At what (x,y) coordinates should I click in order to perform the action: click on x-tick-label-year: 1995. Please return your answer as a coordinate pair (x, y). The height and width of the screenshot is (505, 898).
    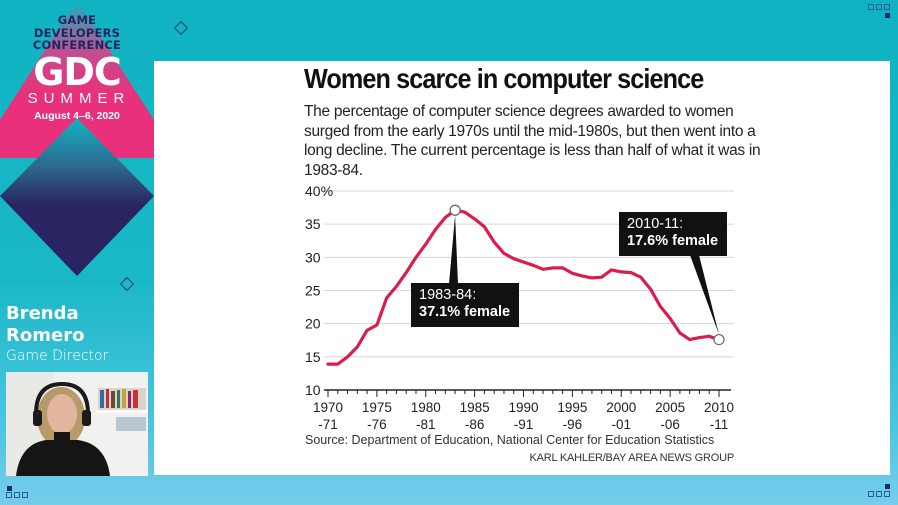
    Looking at the image, I should click on (572, 407).